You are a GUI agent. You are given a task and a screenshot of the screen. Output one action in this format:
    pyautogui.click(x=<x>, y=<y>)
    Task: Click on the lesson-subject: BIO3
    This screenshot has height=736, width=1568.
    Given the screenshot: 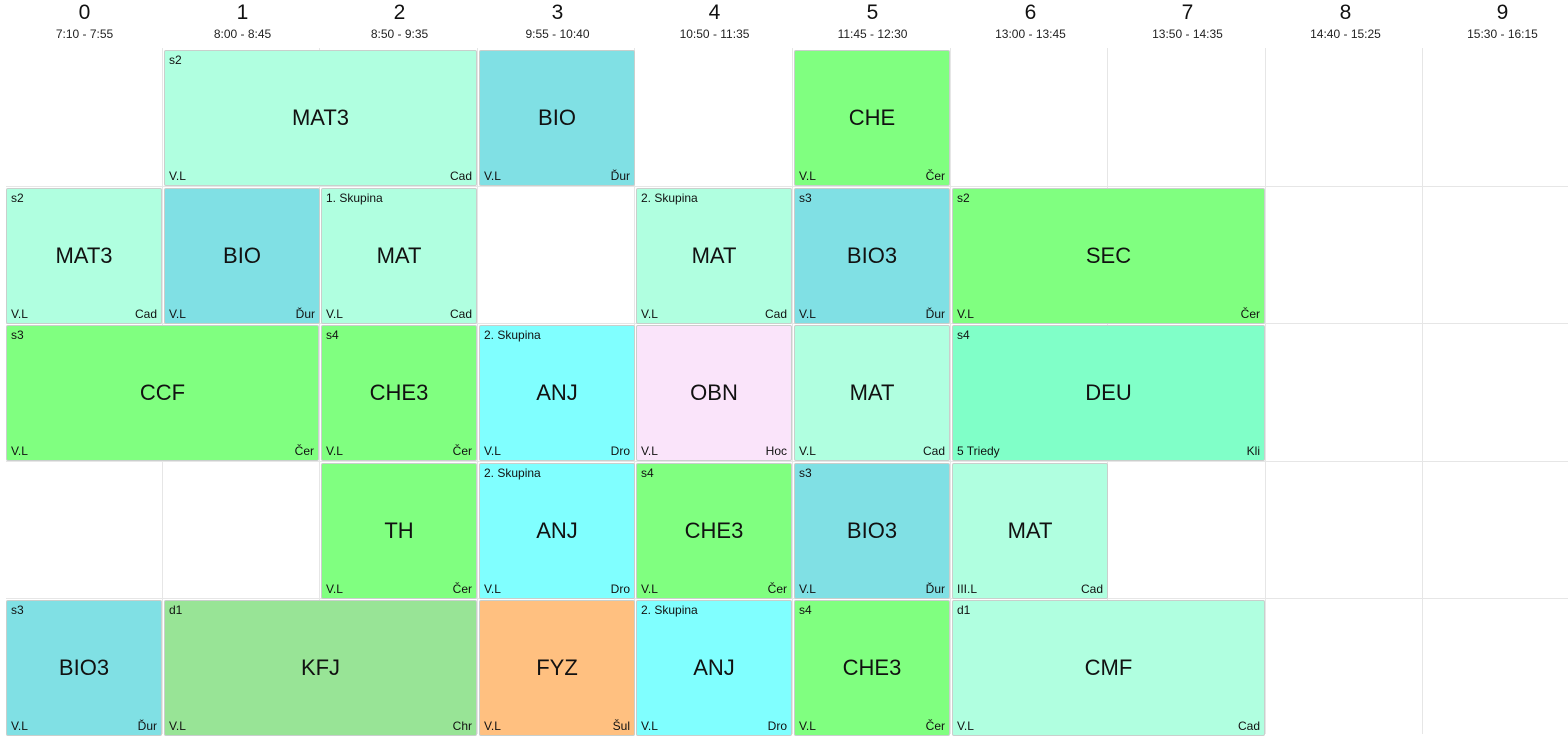 What is the action you would take?
    pyautogui.click(x=872, y=255)
    